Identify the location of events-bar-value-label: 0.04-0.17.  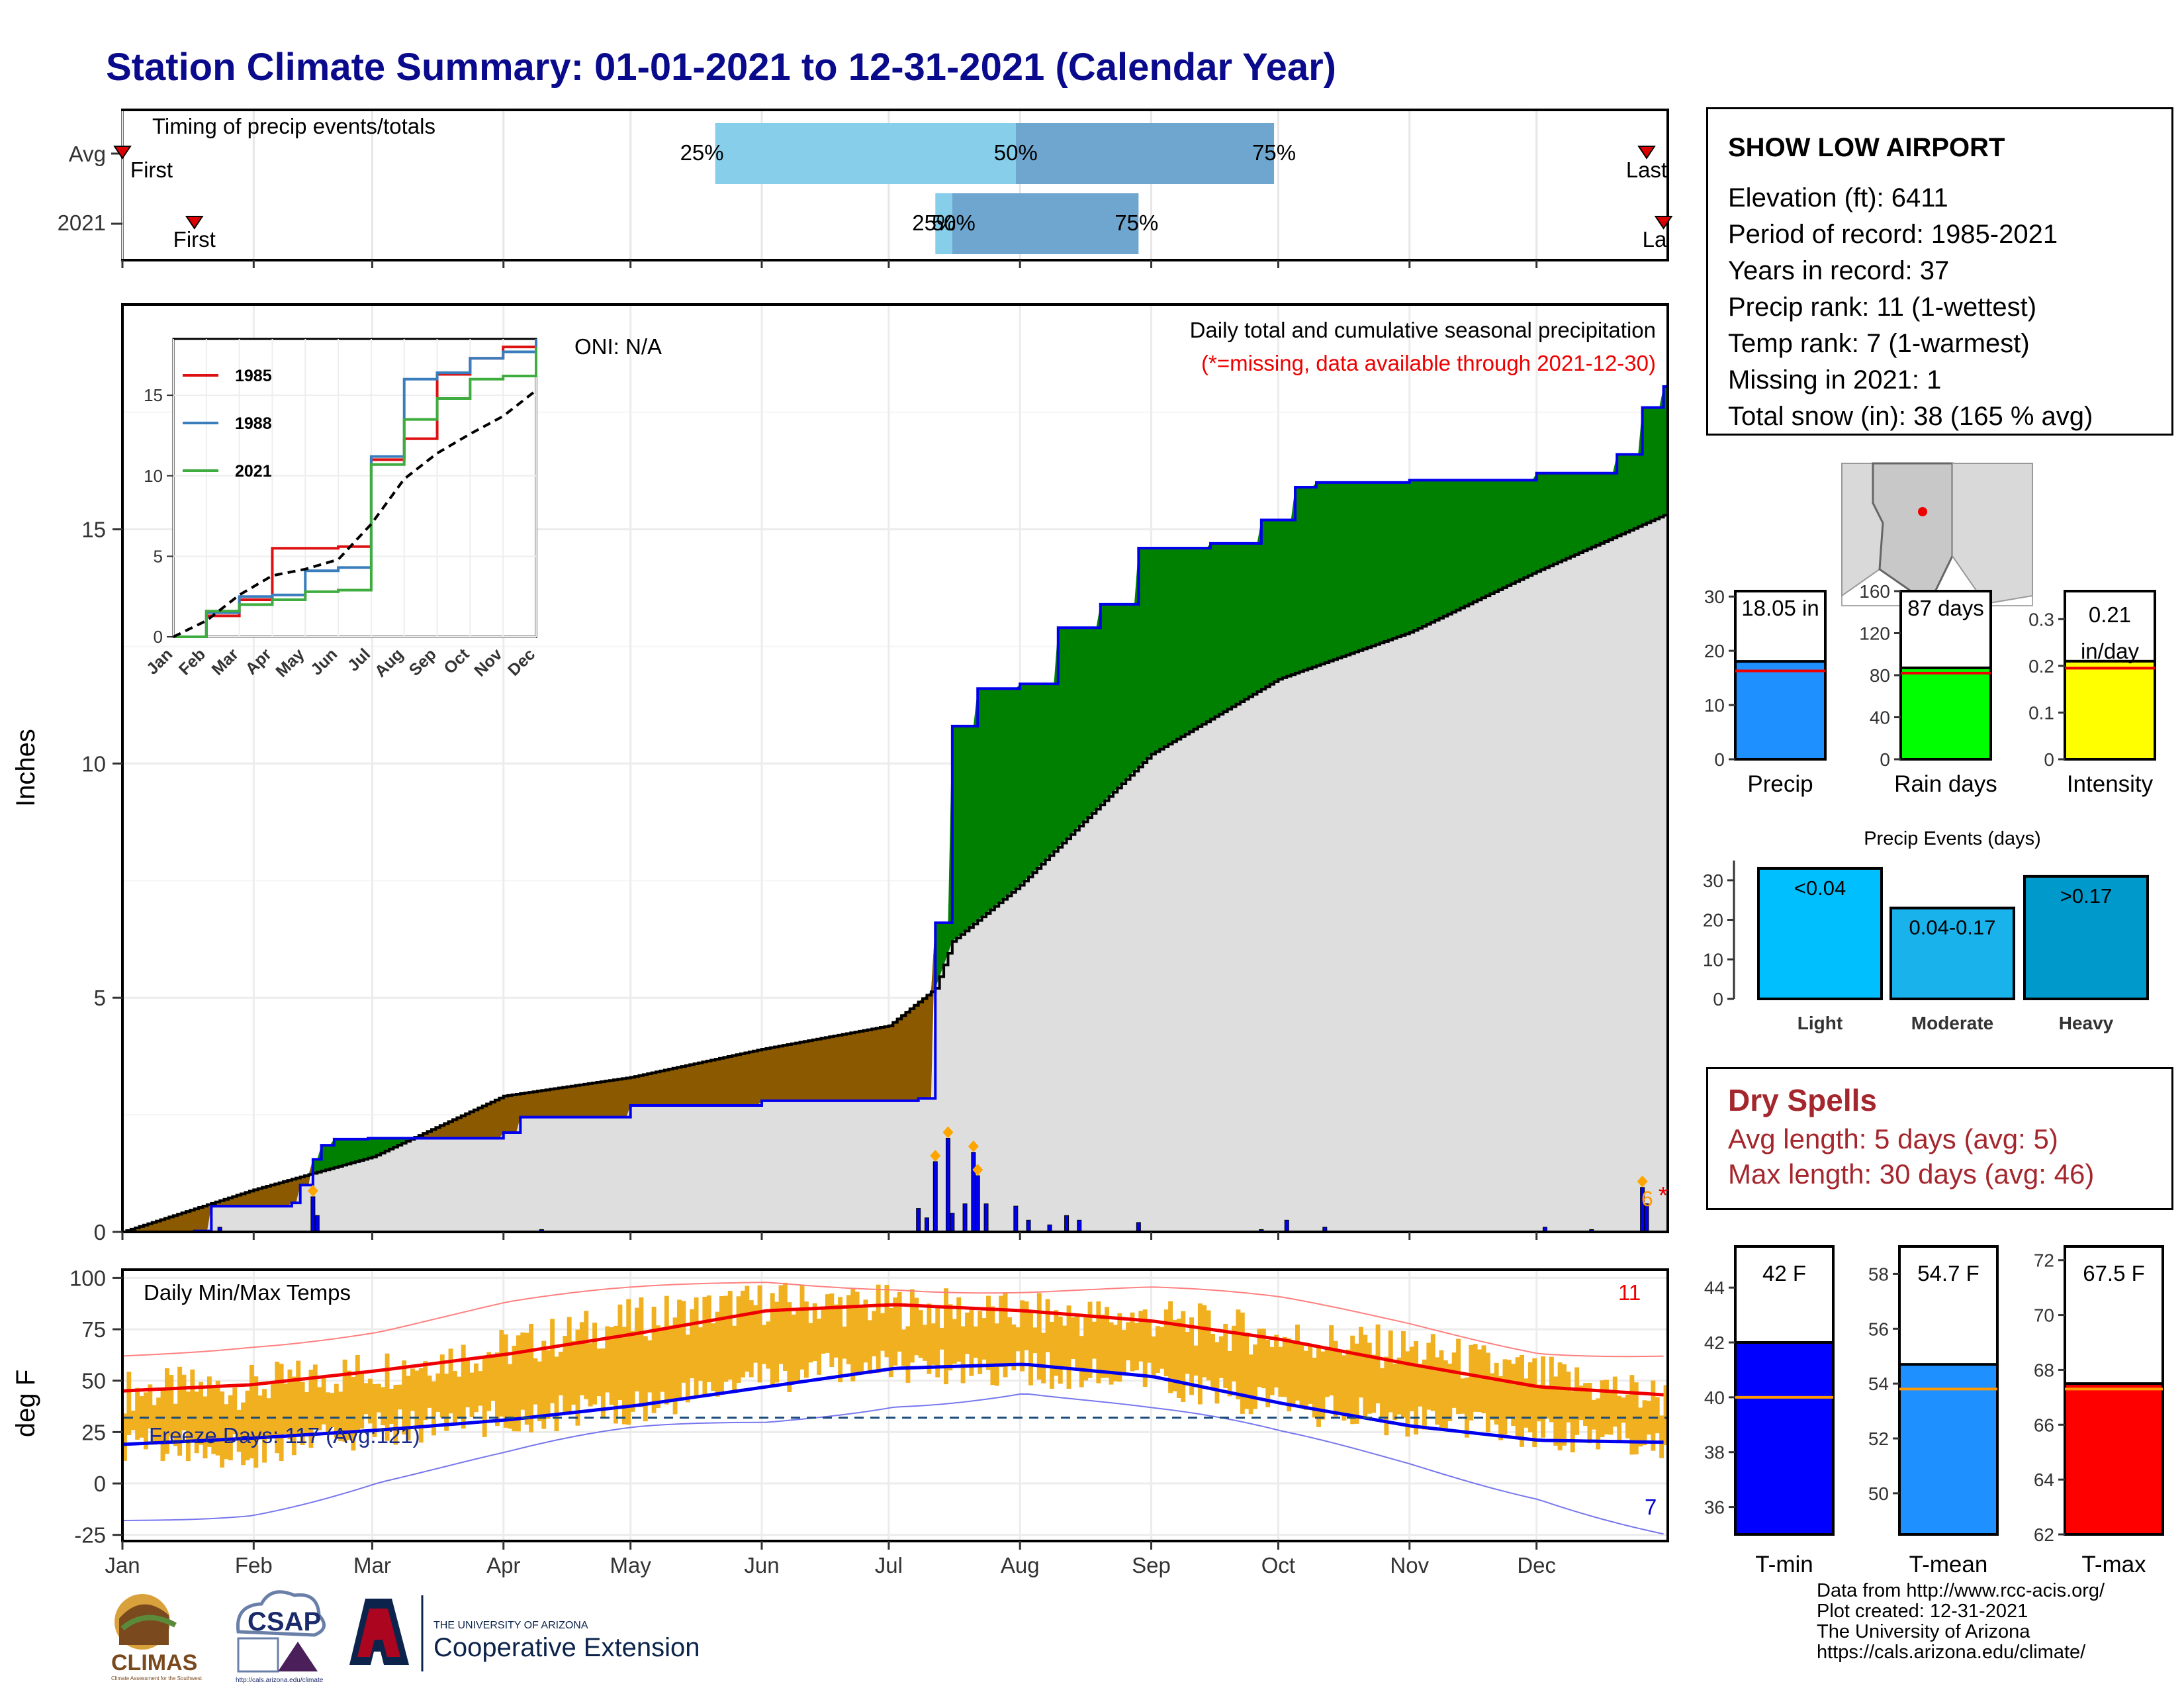
(1952, 927).